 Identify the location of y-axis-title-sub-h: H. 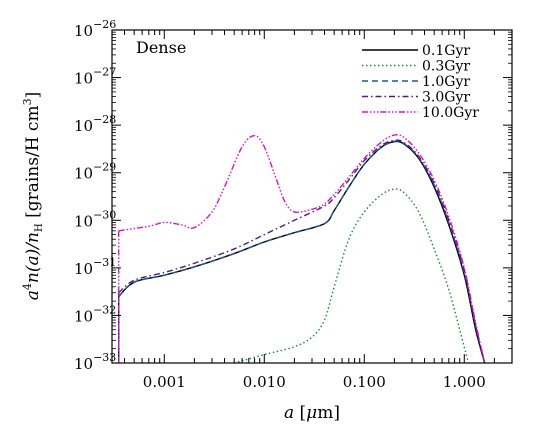
(39, 227).